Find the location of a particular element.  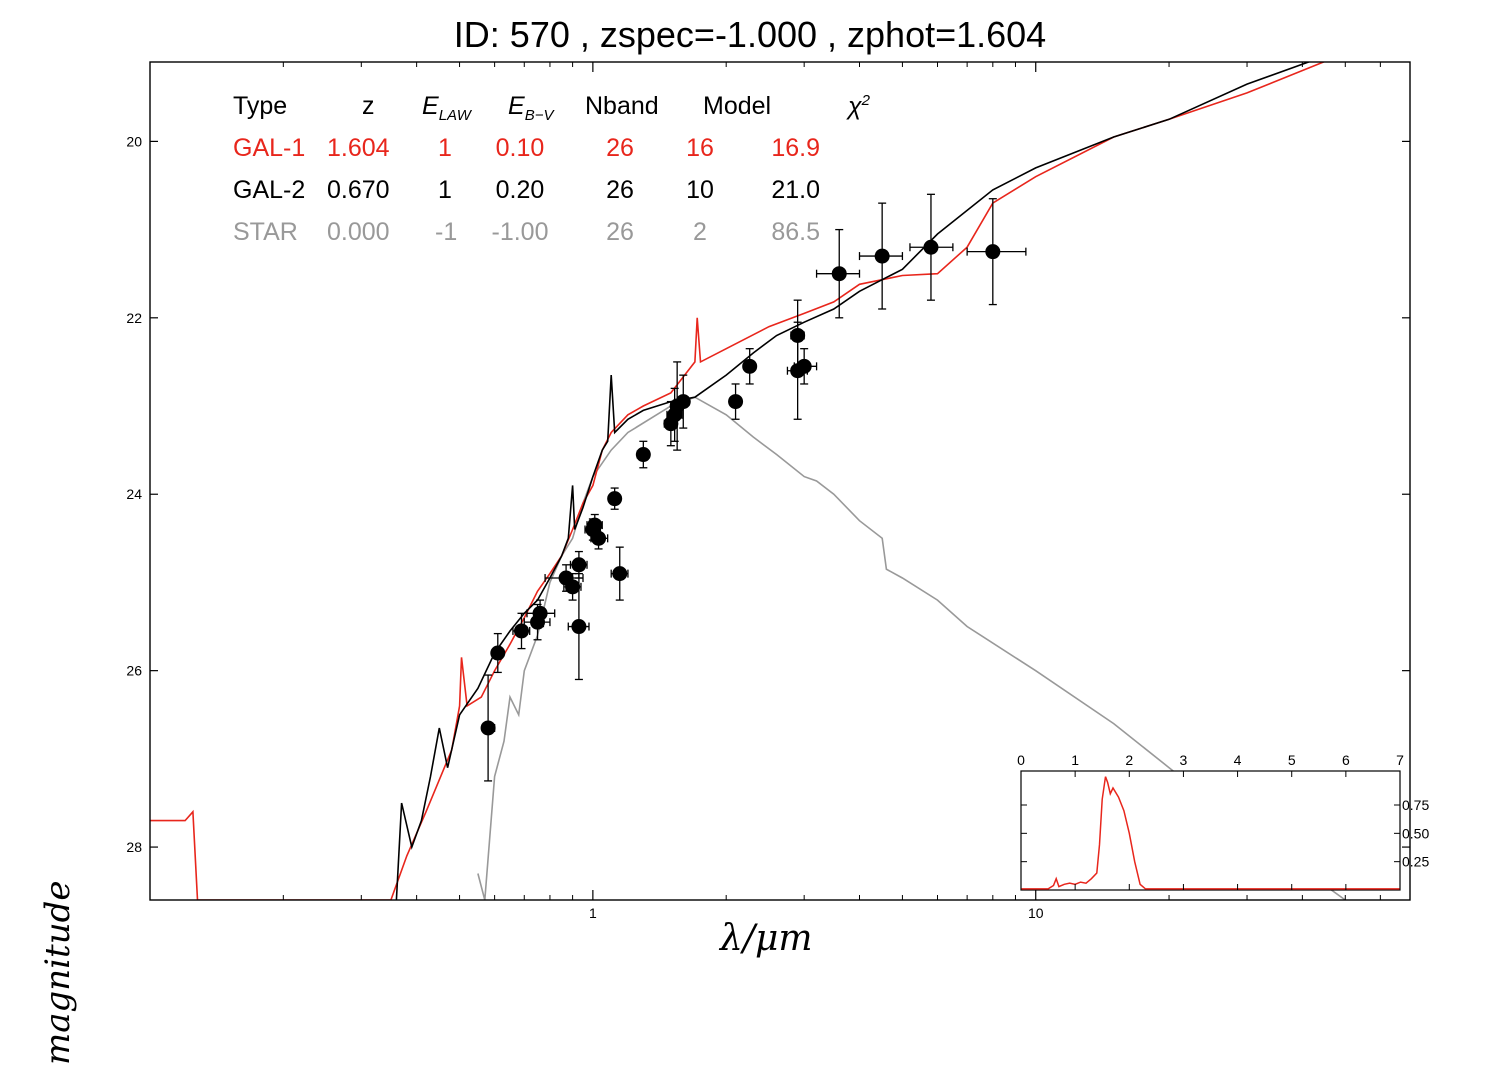

inset-y-tick-label: 0.50 is located at coordinates (1415, 833).